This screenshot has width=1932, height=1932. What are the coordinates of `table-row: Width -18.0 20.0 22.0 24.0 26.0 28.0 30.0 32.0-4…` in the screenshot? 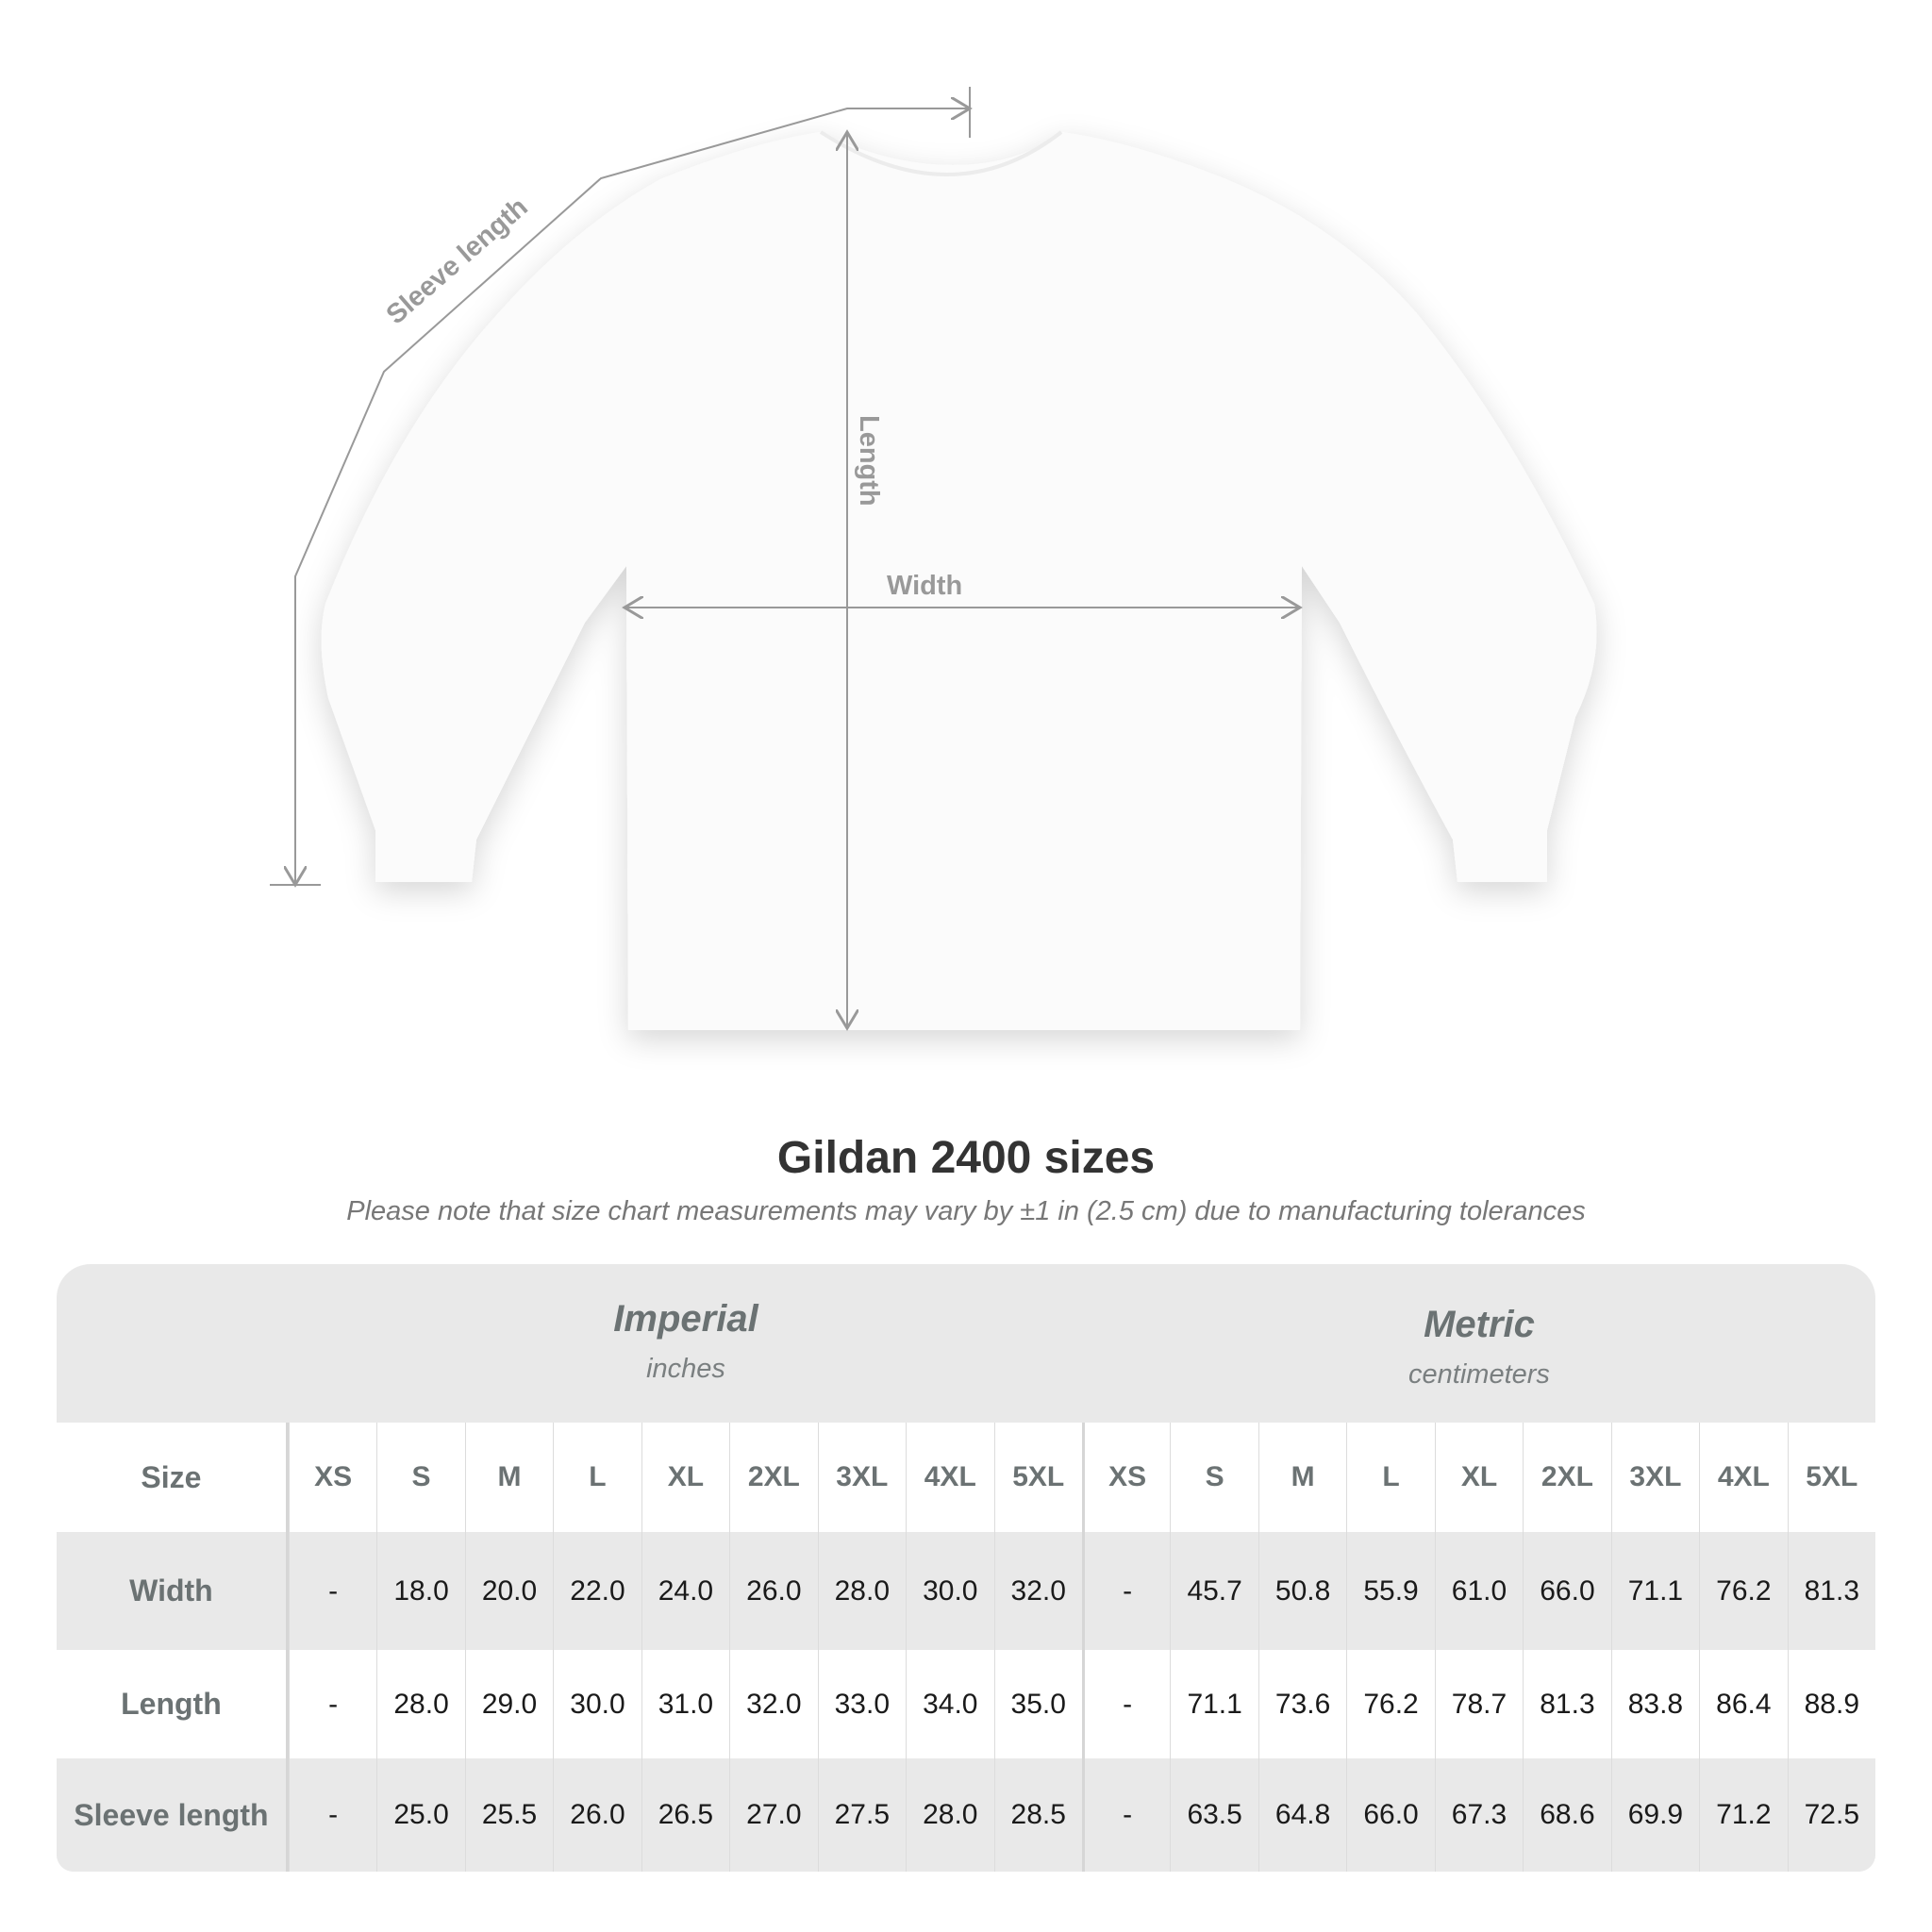 It's located at (966, 1591).